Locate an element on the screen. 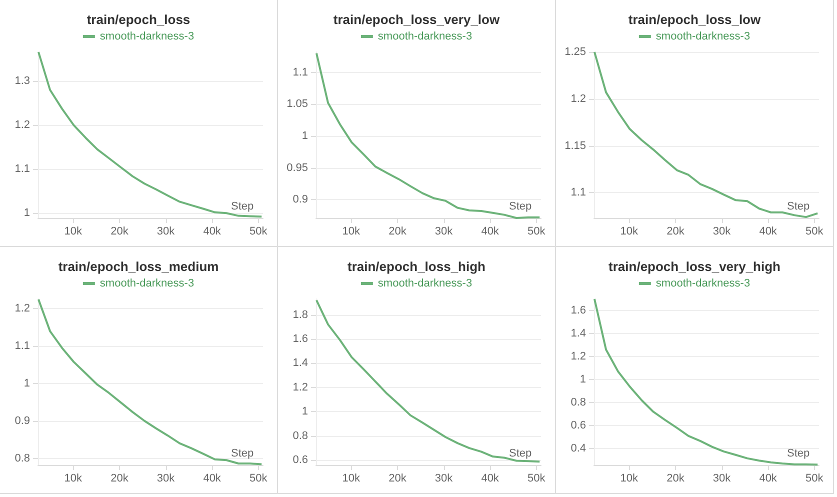 Image resolution: width=837 pixels, height=497 pixels. y-tick-label: 1.8 is located at coordinates (300, 314).